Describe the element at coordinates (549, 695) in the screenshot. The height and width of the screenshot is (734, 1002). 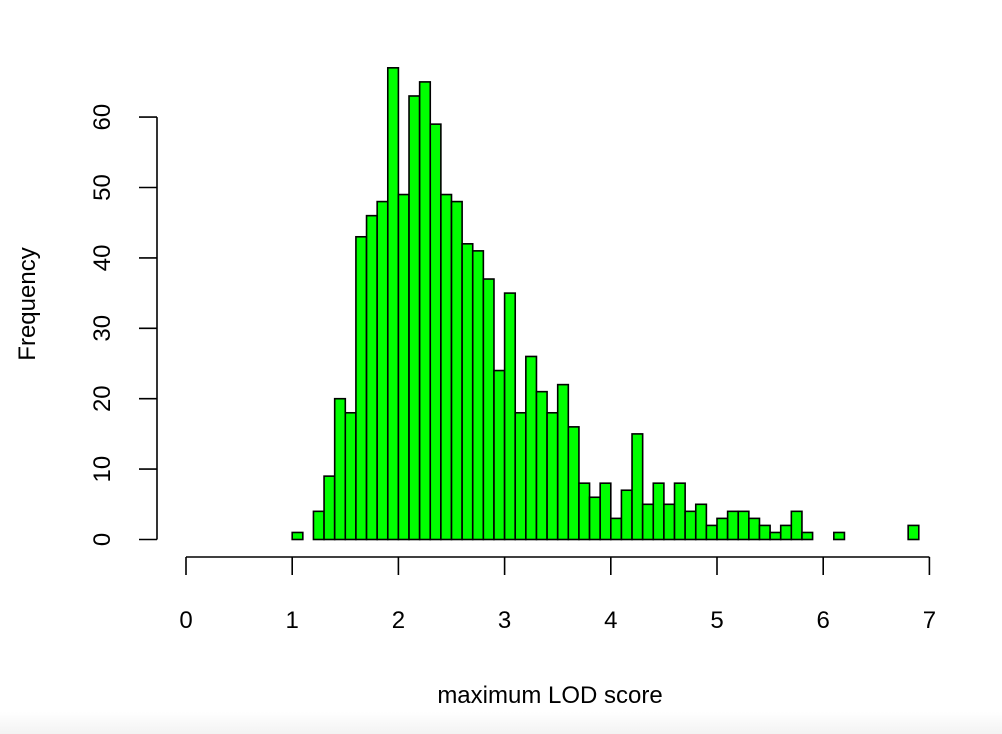
I see `x-axis-title: maximum LOD score` at that location.